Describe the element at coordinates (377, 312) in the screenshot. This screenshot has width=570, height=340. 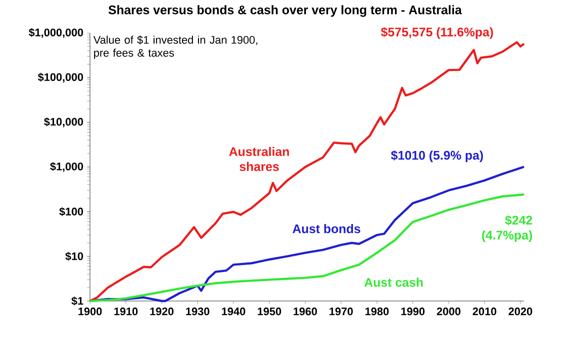
I see `x-tick-label: 1980` at that location.